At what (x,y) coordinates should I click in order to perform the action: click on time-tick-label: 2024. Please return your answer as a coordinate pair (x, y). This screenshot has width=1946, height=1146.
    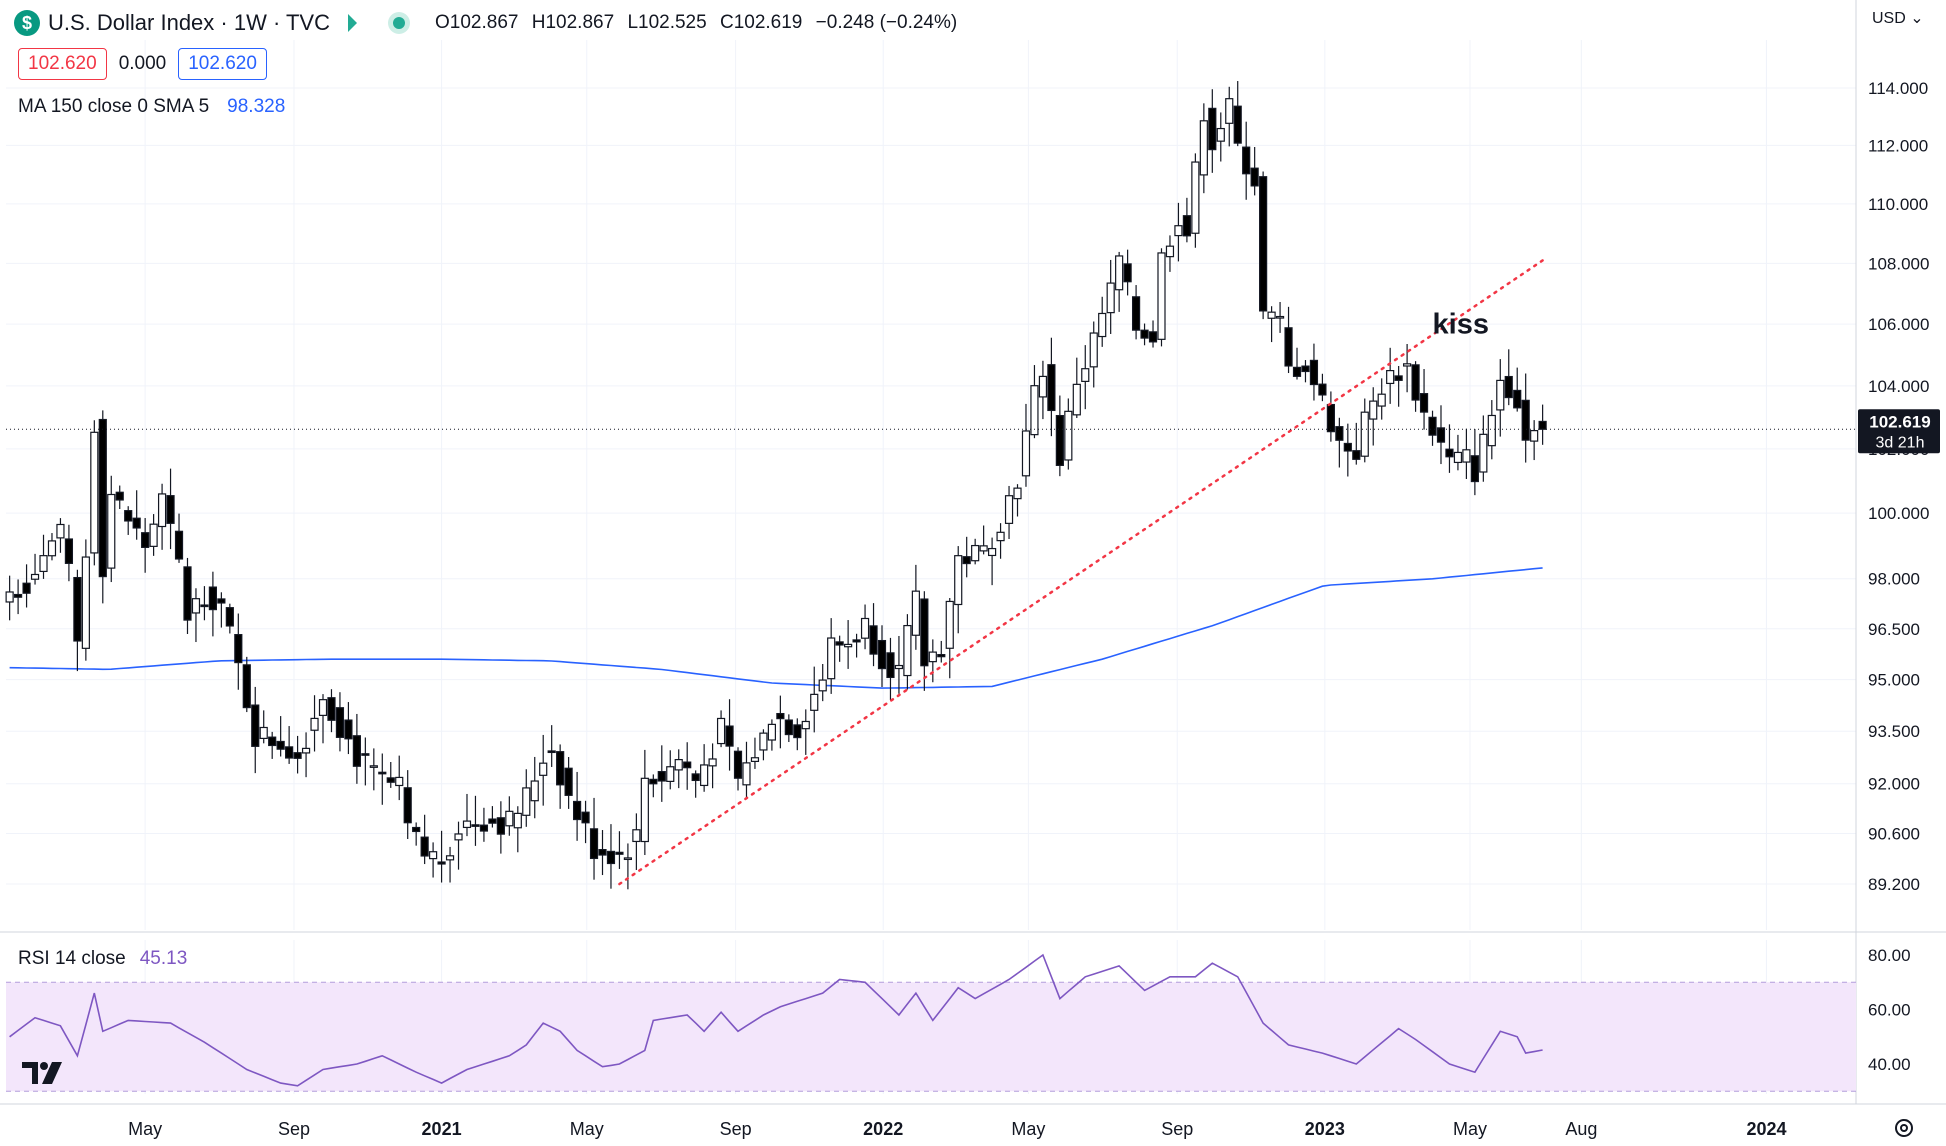
    Looking at the image, I should click on (1766, 1129).